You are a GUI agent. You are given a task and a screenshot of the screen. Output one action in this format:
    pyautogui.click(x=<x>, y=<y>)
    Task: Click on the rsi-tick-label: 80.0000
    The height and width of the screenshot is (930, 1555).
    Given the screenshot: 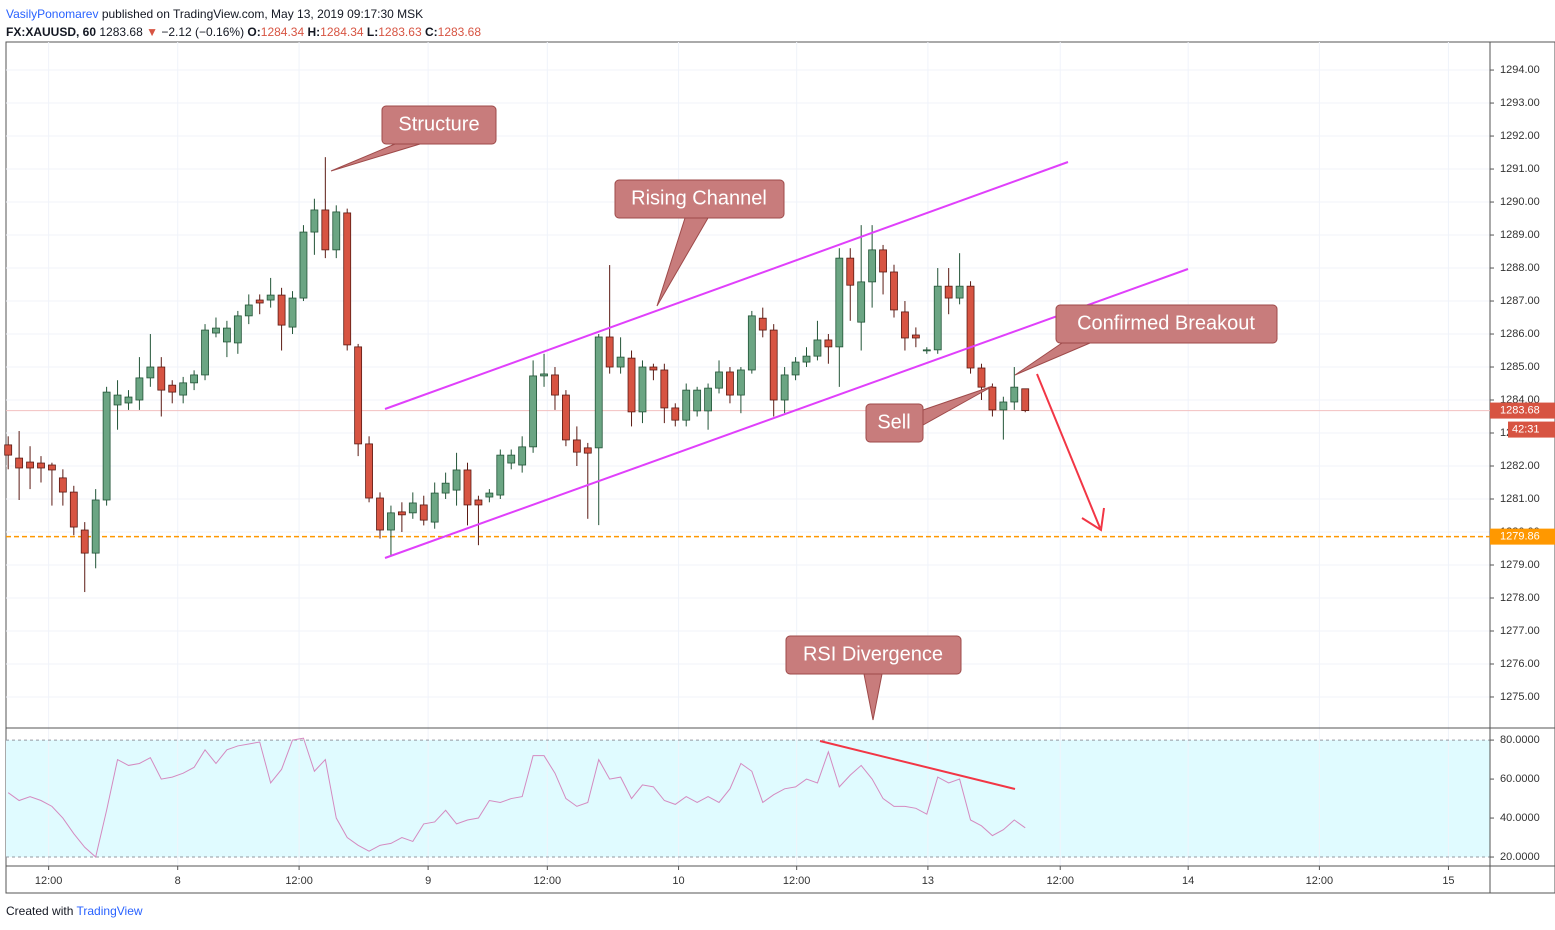 What is the action you would take?
    pyautogui.click(x=1520, y=740)
    